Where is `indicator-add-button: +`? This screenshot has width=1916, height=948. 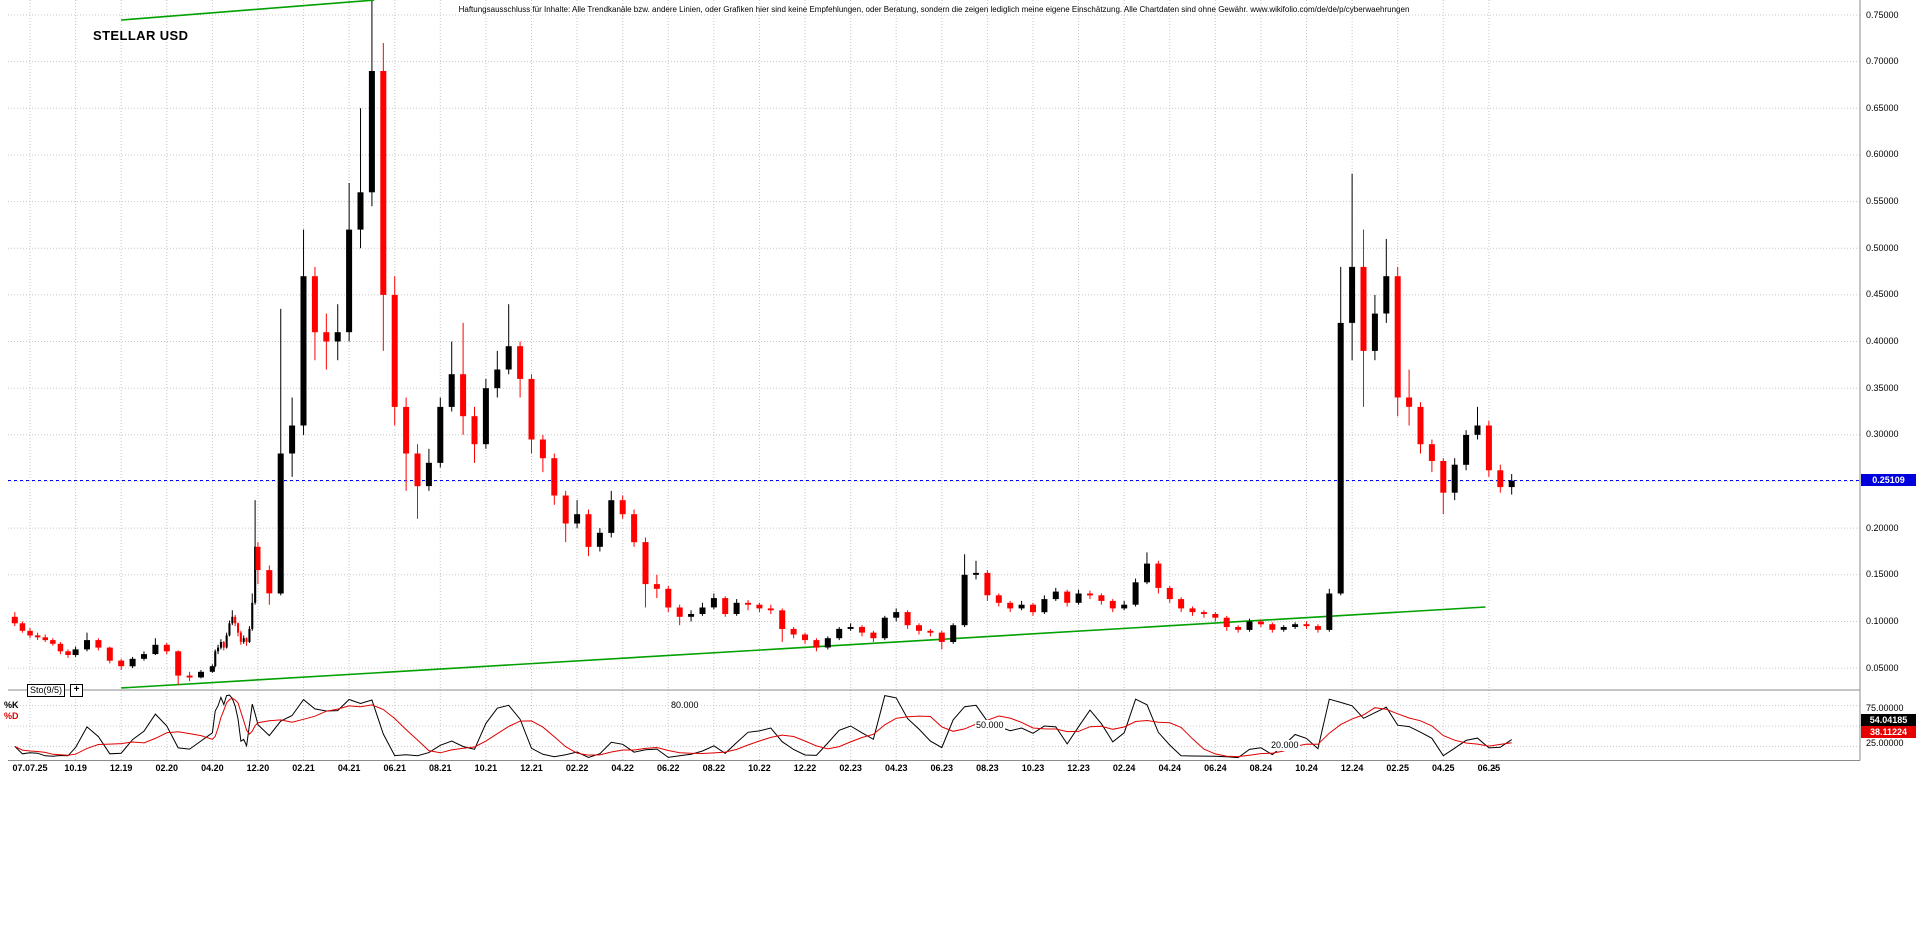 indicator-add-button: + is located at coordinates (76, 690).